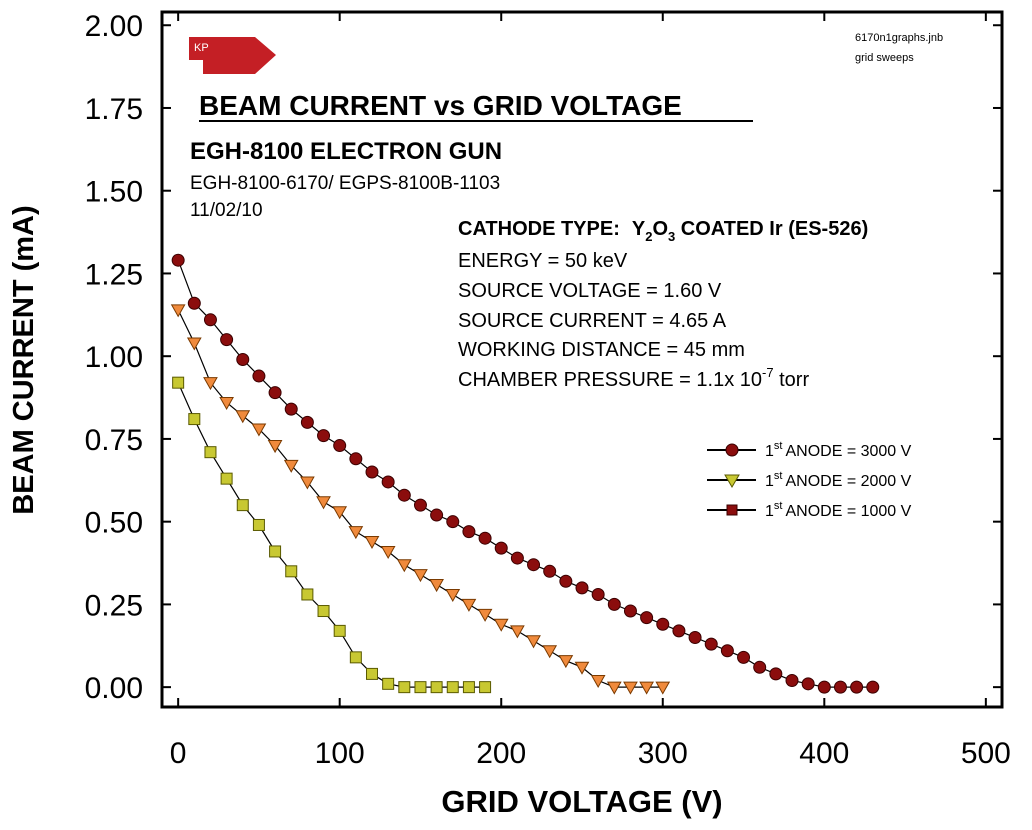 This screenshot has width=1032, height=830. What do you see at coordinates (986, 753) in the screenshot?
I see `x-tick-label: 500` at bounding box center [986, 753].